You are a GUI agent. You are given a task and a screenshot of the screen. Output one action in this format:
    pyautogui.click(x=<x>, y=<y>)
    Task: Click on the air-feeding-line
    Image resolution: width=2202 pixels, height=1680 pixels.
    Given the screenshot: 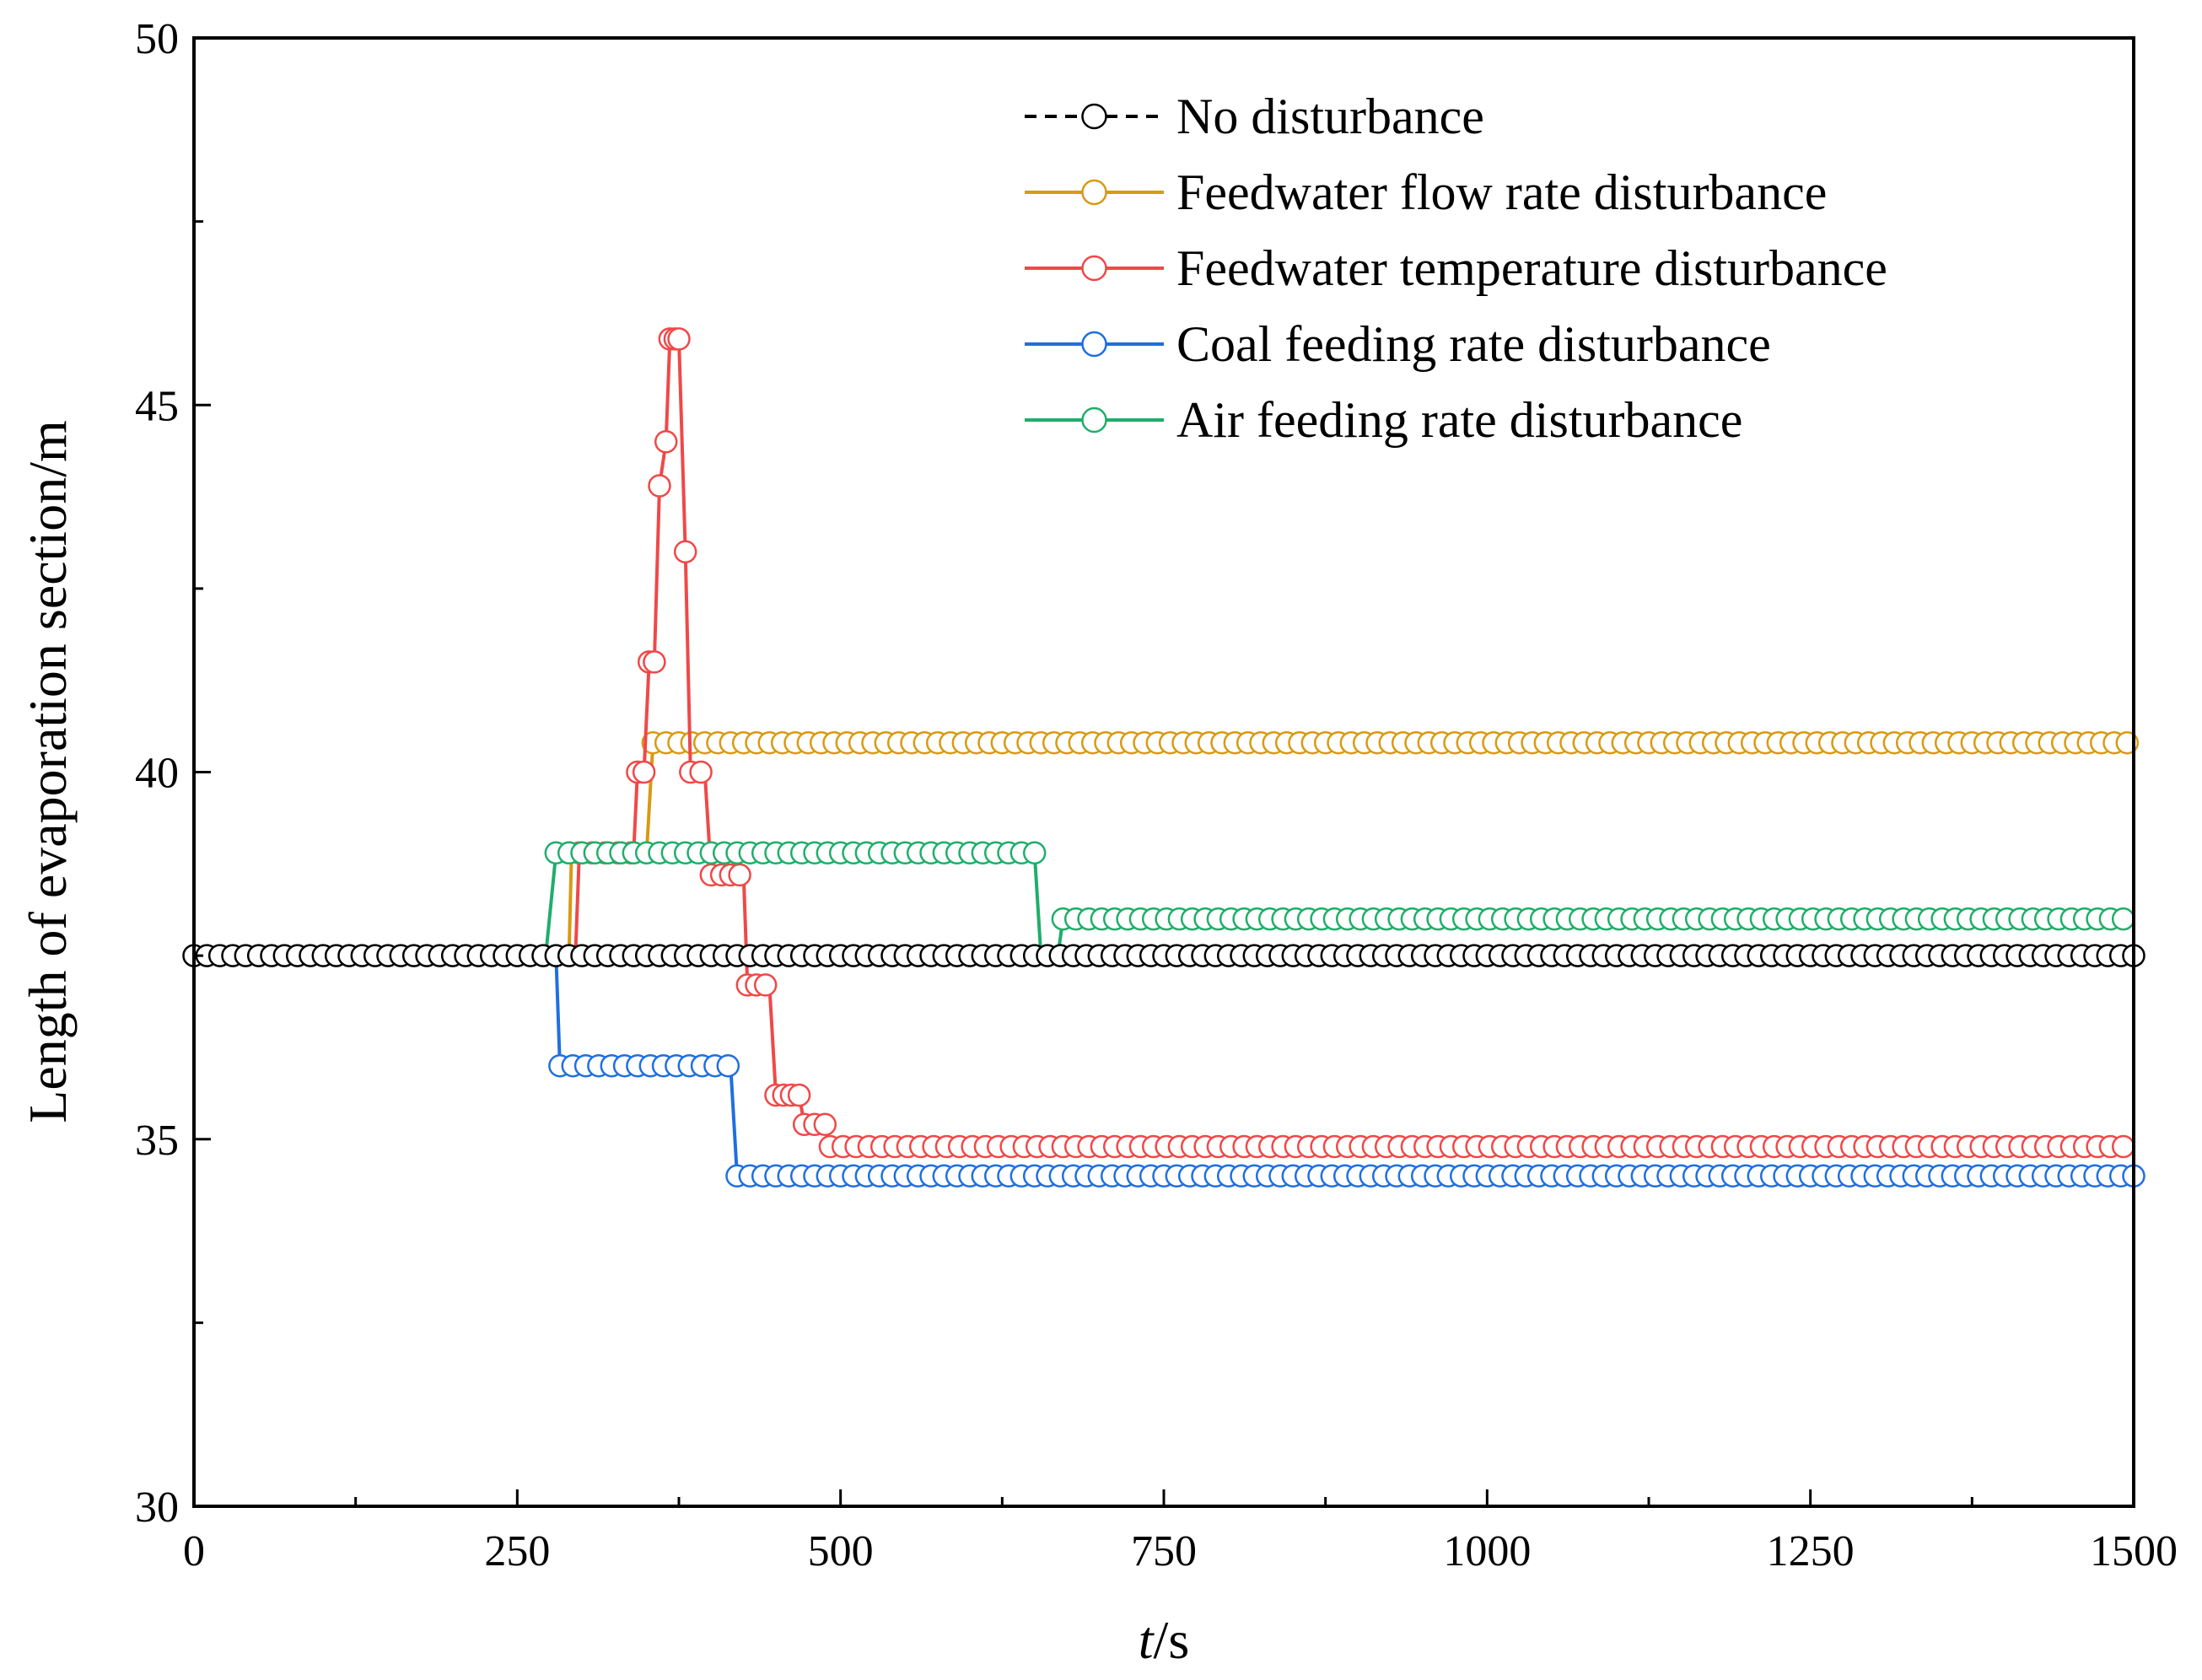 What is the action you would take?
    pyautogui.click(x=1164, y=905)
    